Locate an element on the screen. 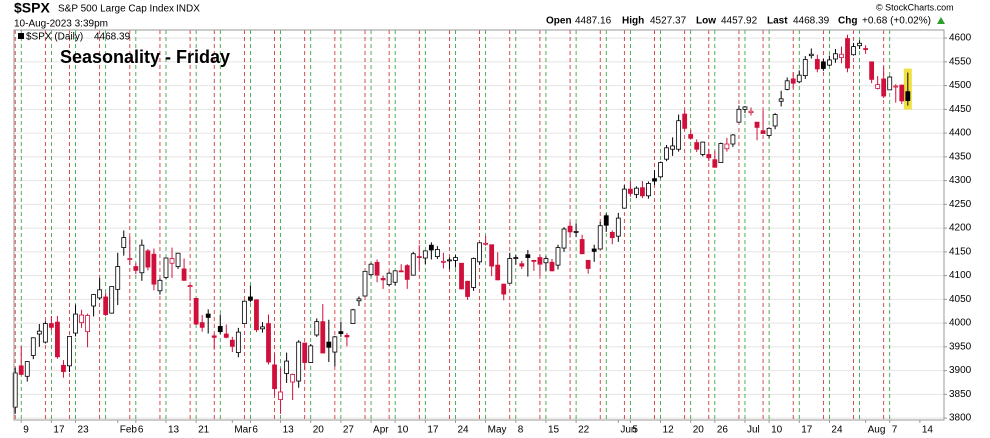  timestamp: 10-Aug-2023 3:39pm is located at coordinates (61, 24).